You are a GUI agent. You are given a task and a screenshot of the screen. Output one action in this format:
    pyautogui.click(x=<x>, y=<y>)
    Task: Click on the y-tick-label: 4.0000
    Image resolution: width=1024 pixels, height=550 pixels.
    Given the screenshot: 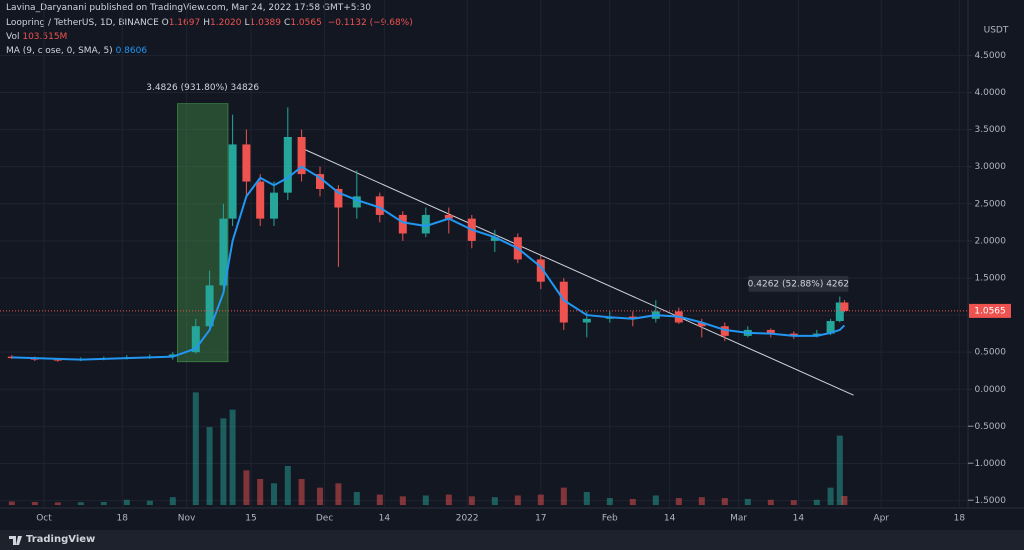 What is the action you would take?
    pyautogui.click(x=991, y=93)
    